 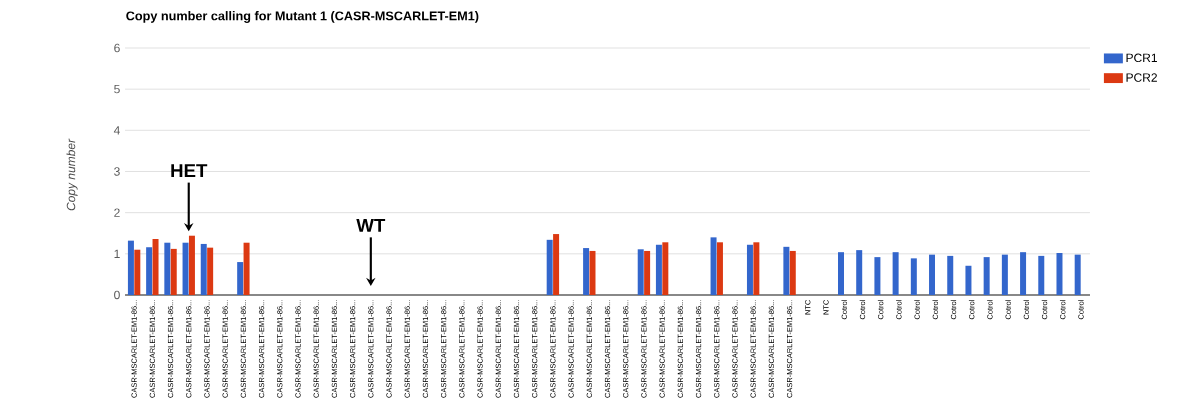 What do you see at coordinates (371, 225) in the screenshot?
I see `annotation: WT` at bounding box center [371, 225].